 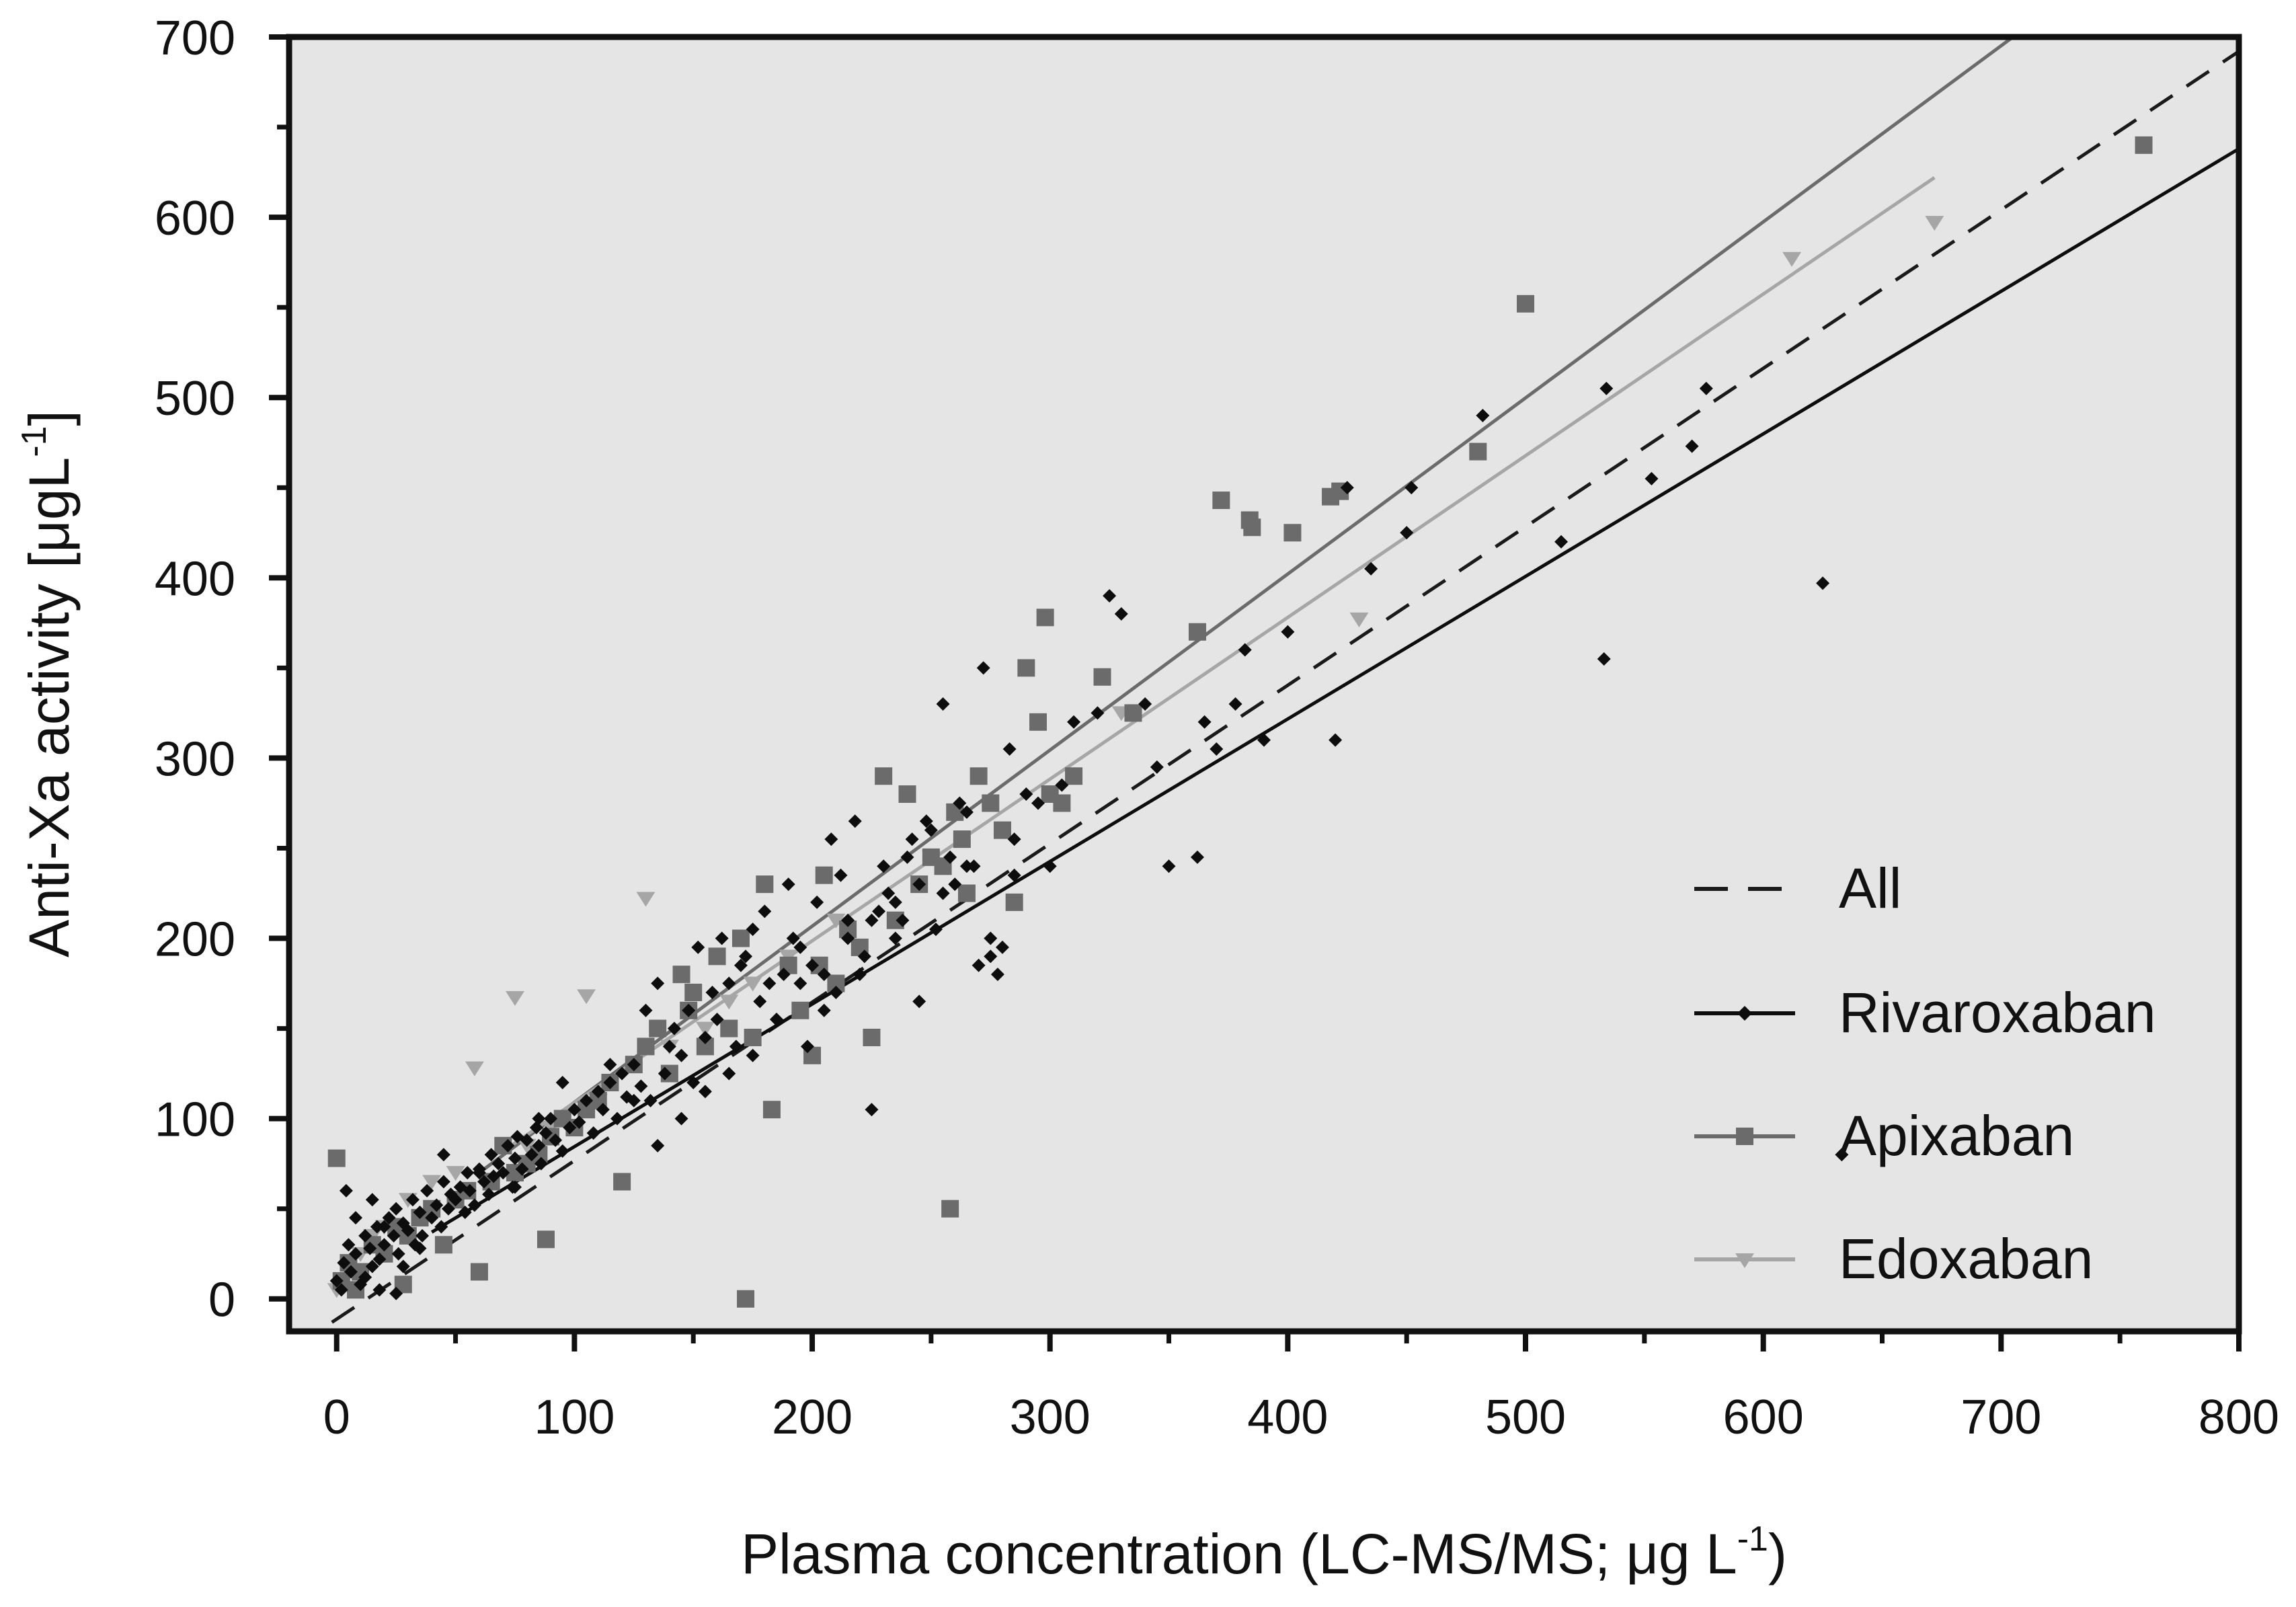 I want to click on y-tick-label: 100, so click(x=195, y=1120).